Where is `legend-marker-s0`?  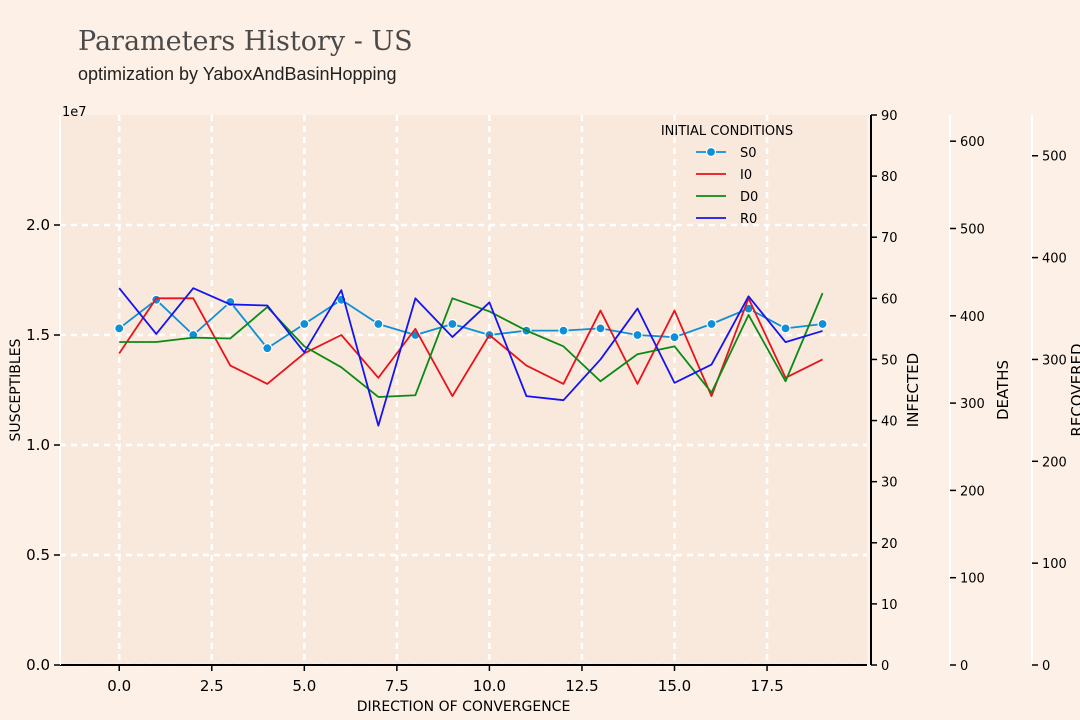
legend-marker-s0 is located at coordinates (711, 152).